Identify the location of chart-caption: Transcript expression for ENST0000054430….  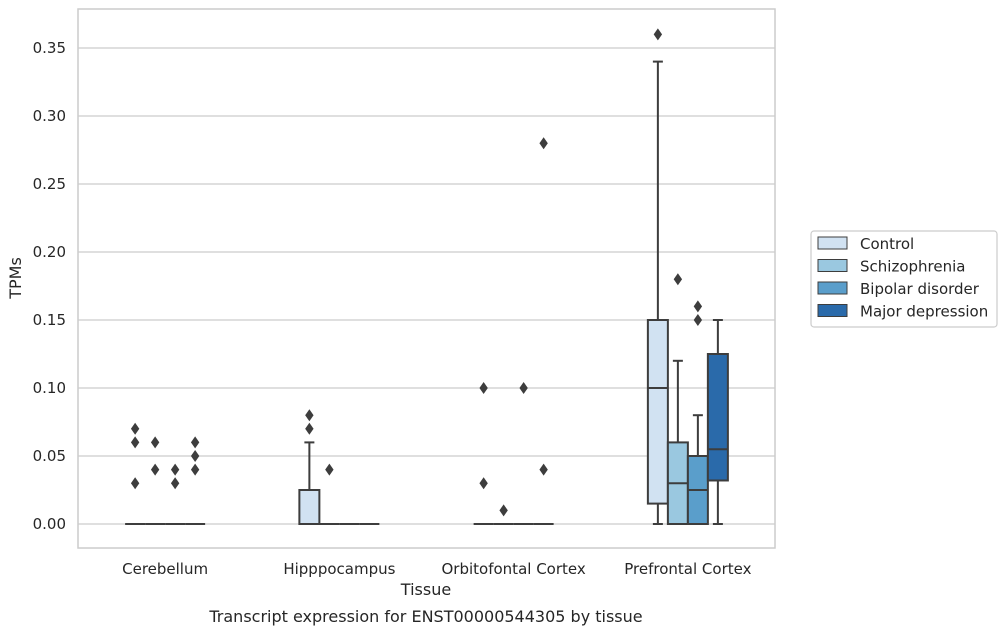
(425, 616).